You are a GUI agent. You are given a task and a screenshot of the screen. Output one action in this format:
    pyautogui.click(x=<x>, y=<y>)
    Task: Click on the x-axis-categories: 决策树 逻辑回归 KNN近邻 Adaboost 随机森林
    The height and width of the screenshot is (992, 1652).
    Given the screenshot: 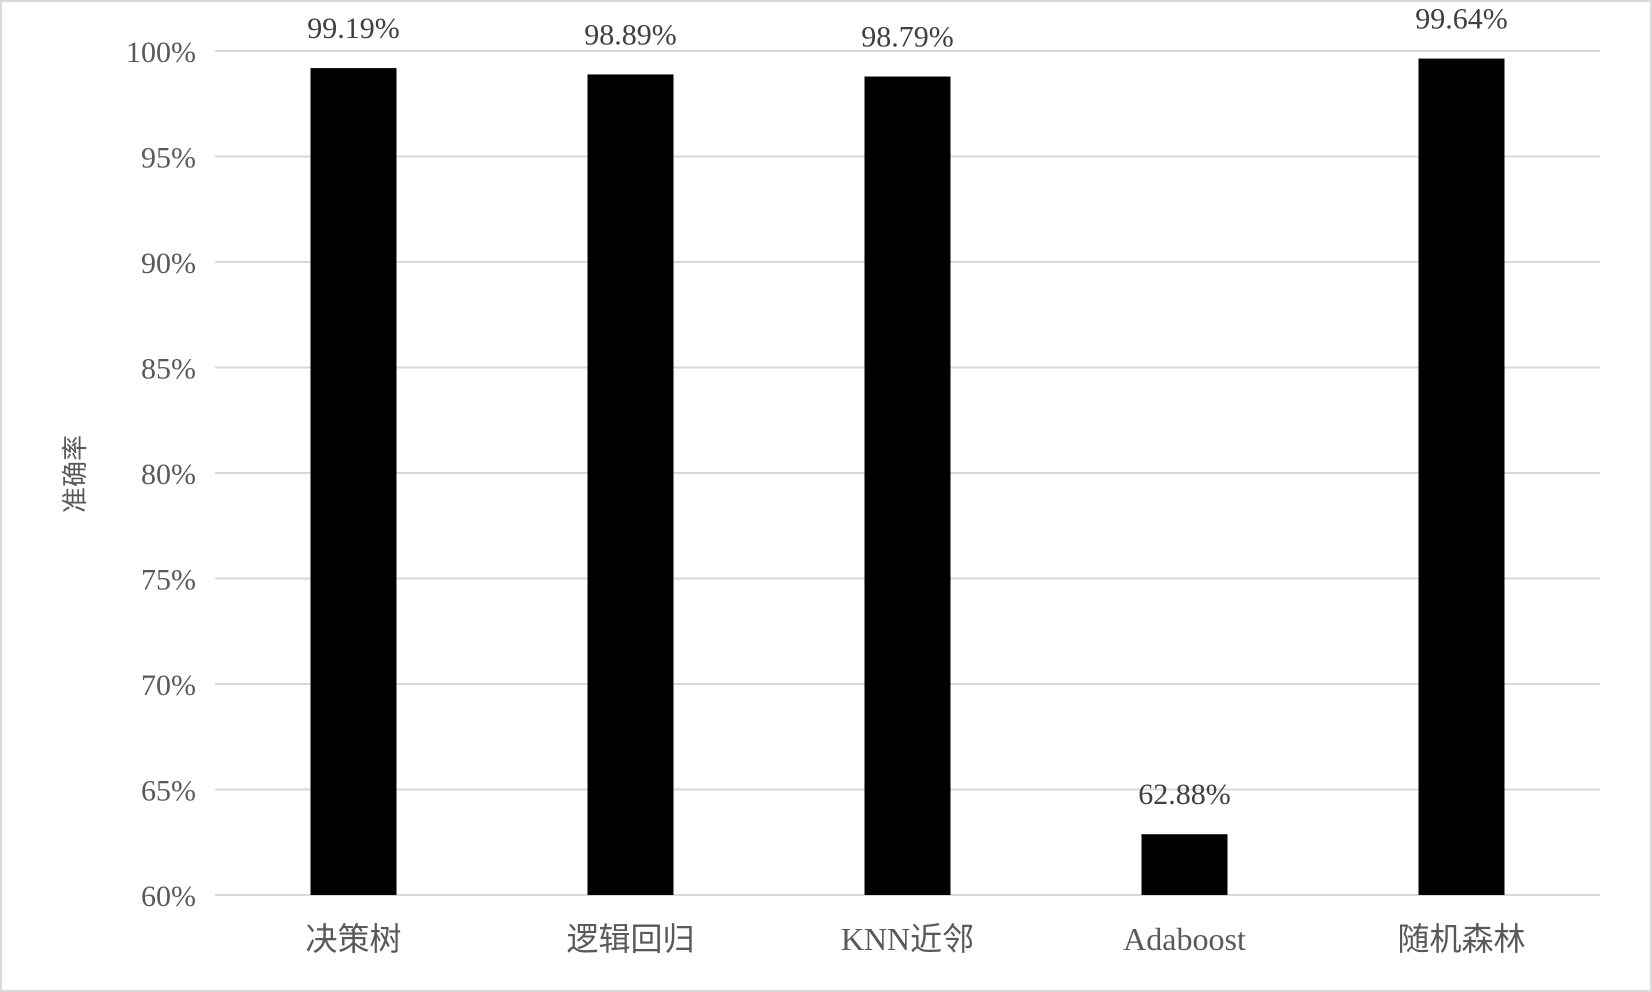 What is the action you would take?
    pyautogui.click(x=915, y=939)
    